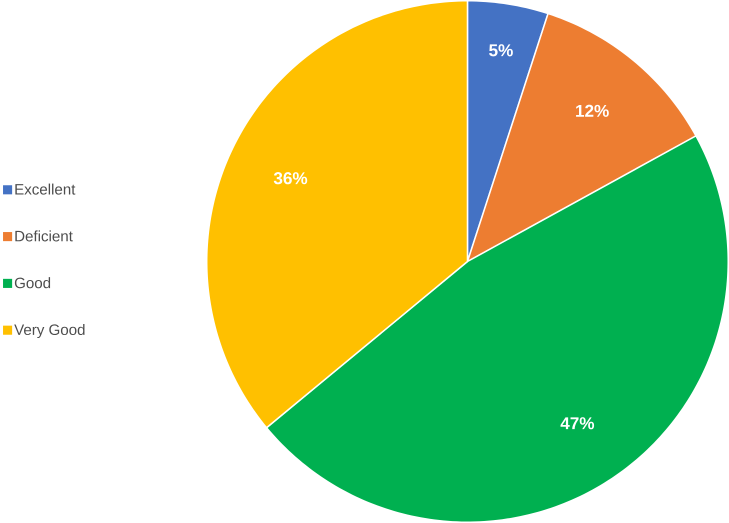 This screenshot has width=729, height=523. What do you see at coordinates (45, 189) in the screenshot?
I see `legend-label: Excellent` at bounding box center [45, 189].